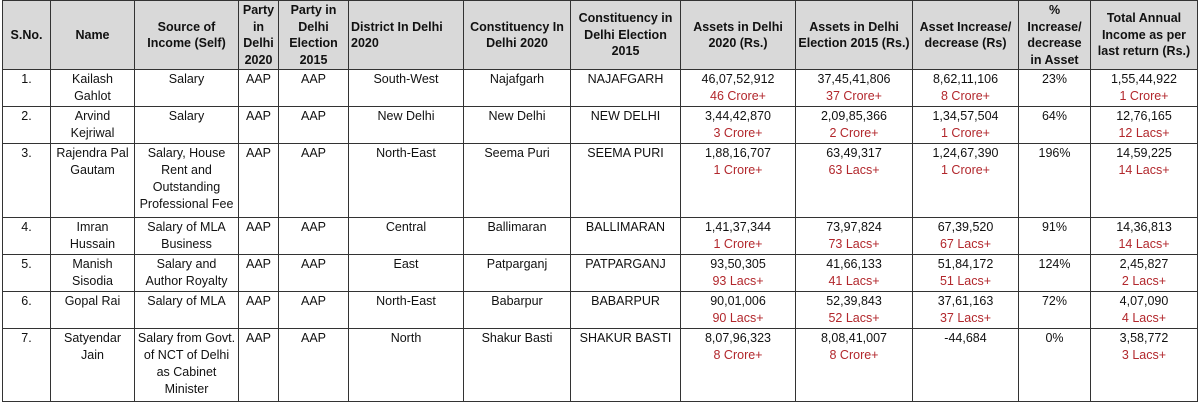  I want to click on cell-sno: 1., so click(26, 88).